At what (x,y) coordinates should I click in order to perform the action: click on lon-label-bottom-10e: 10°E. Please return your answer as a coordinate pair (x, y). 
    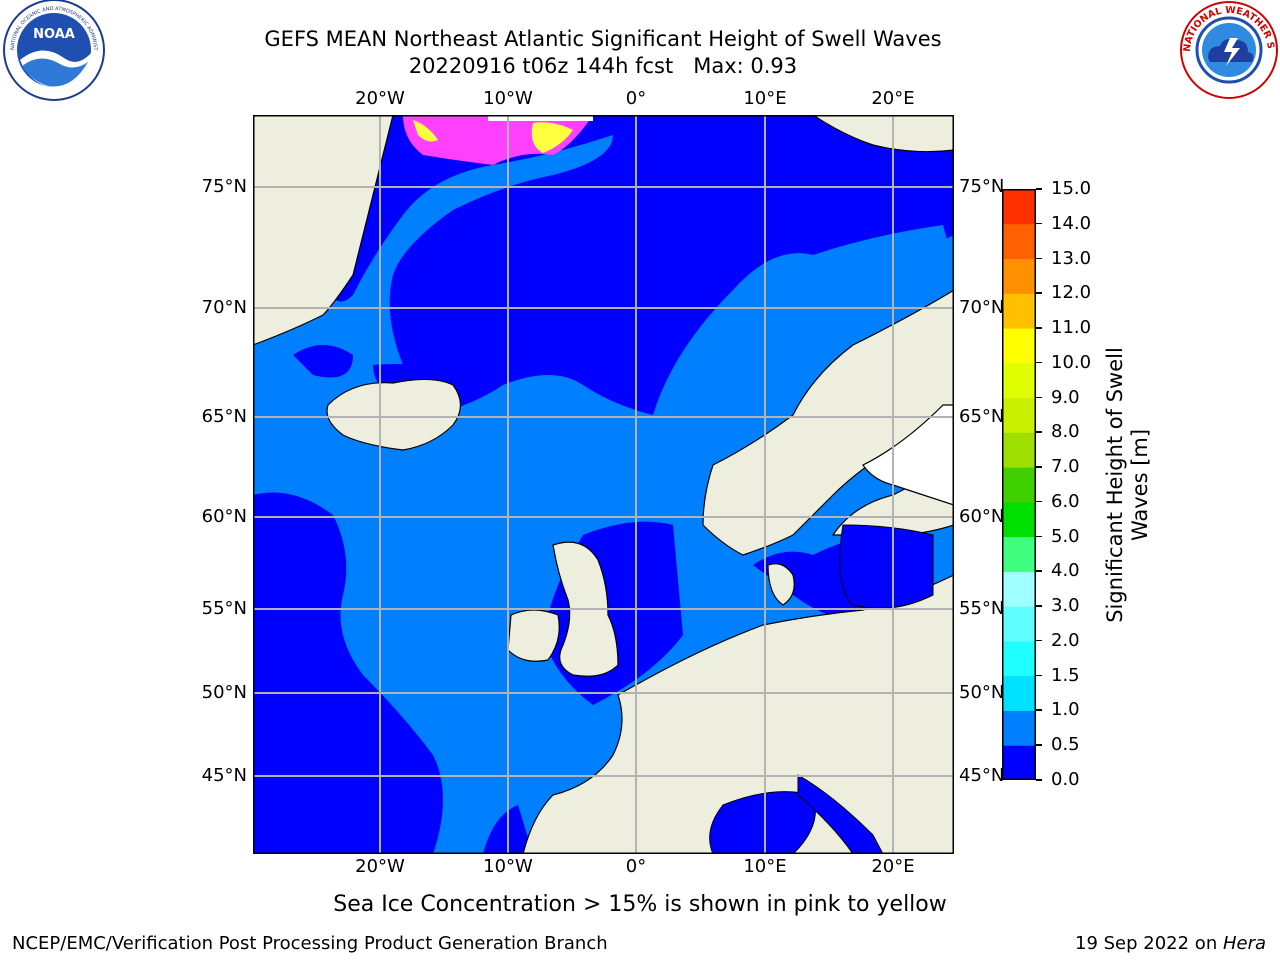
    Looking at the image, I should click on (765, 866).